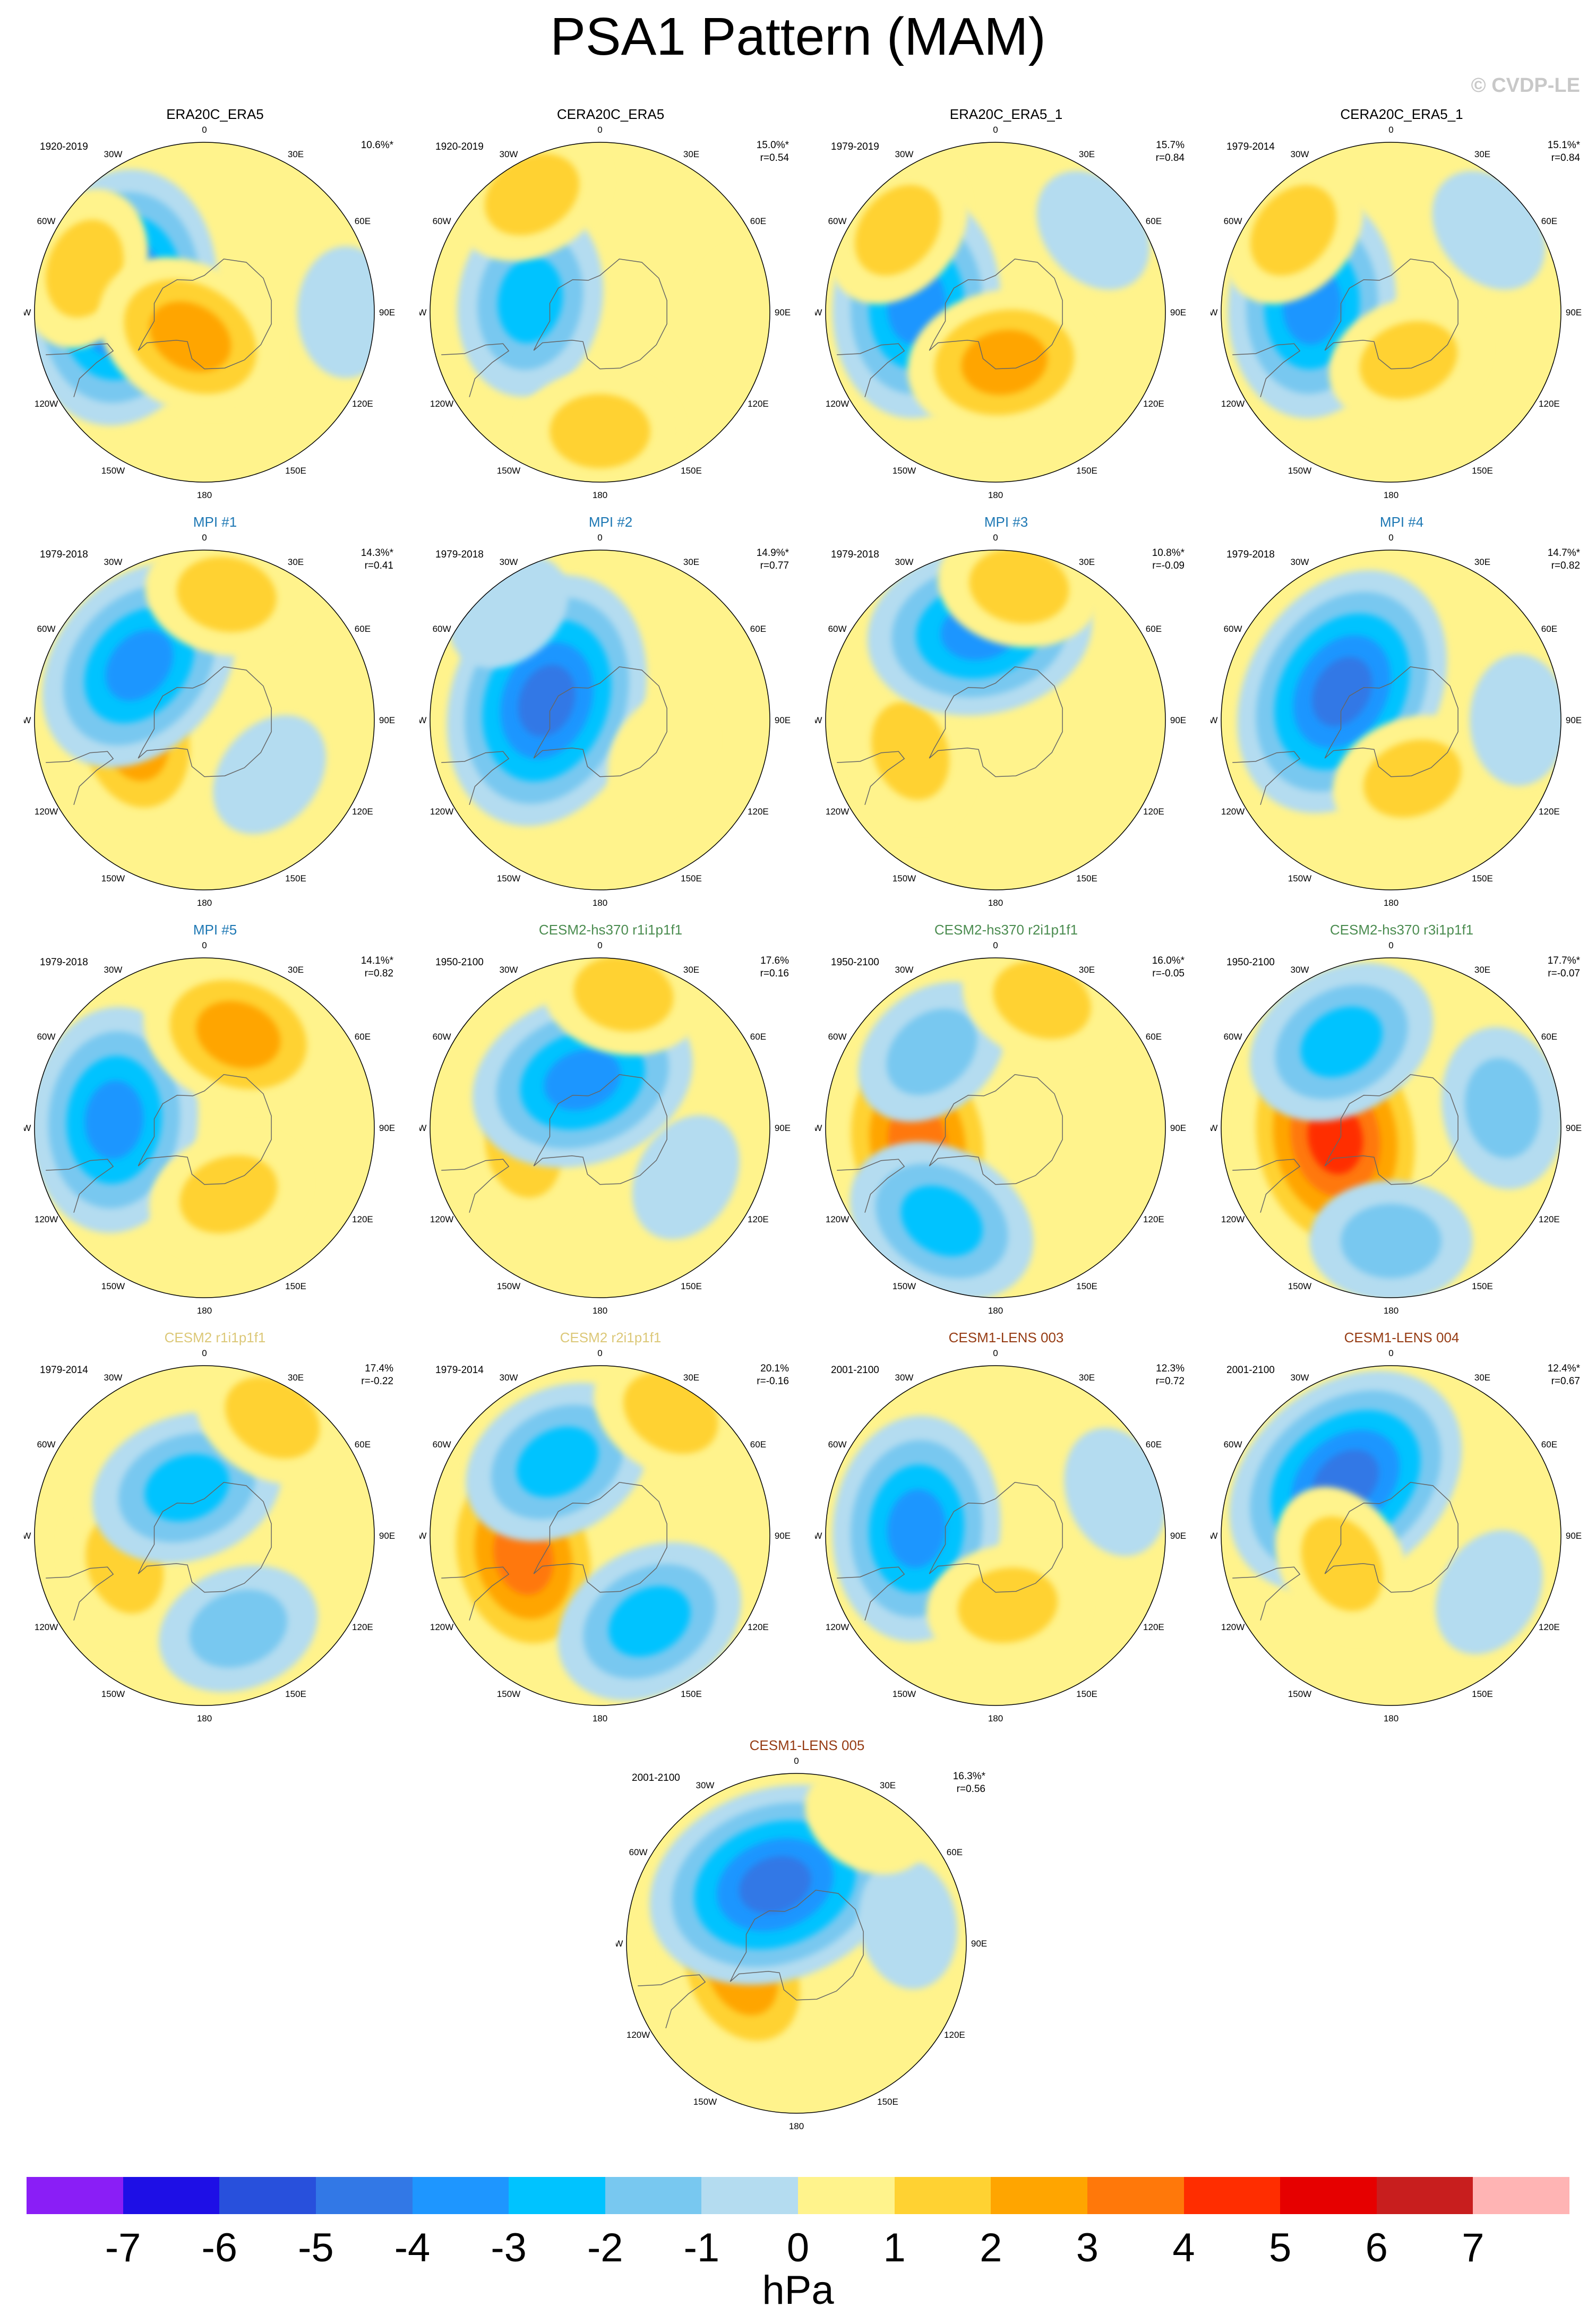  Describe the element at coordinates (605, 2247) in the screenshot. I see `colorbar-tick-label: -2` at that location.